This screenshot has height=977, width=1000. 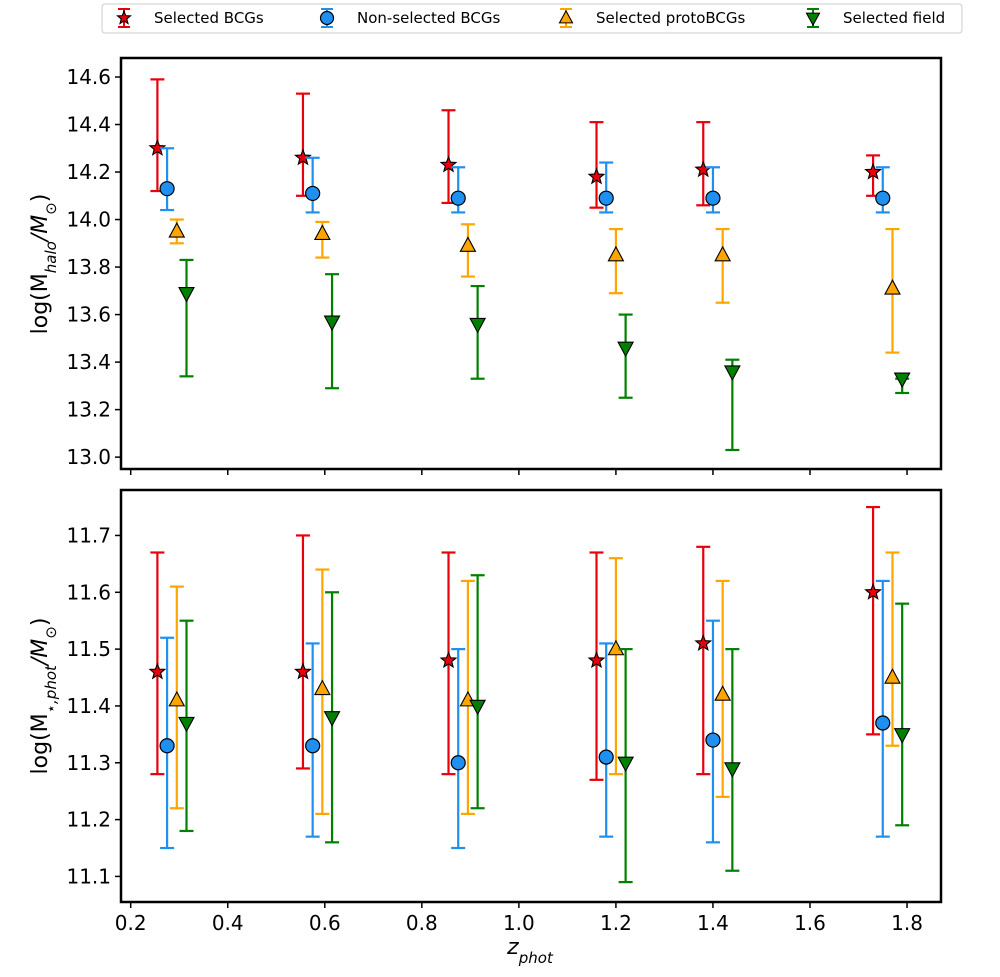 What do you see at coordinates (530, 951) in the screenshot?
I see `x-axis-label: zphot` at bounding box center [530, 951].